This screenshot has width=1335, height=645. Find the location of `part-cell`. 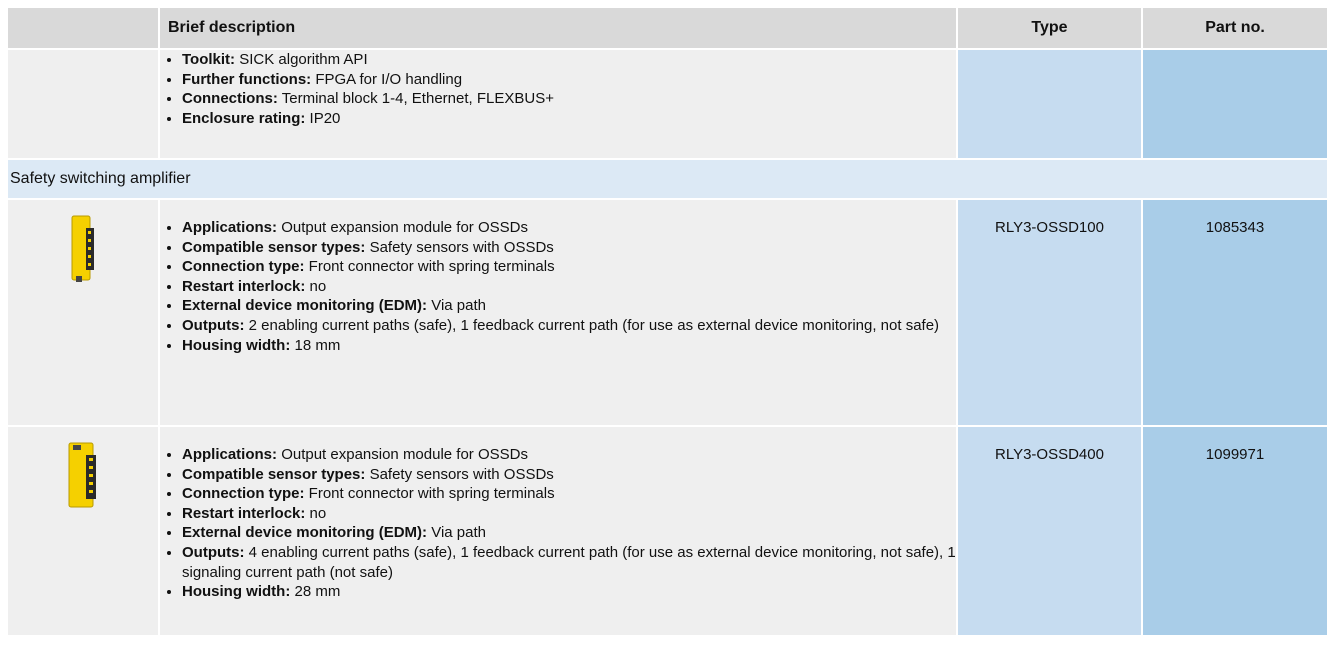

part-cell is located at coordinates (1235, 104).